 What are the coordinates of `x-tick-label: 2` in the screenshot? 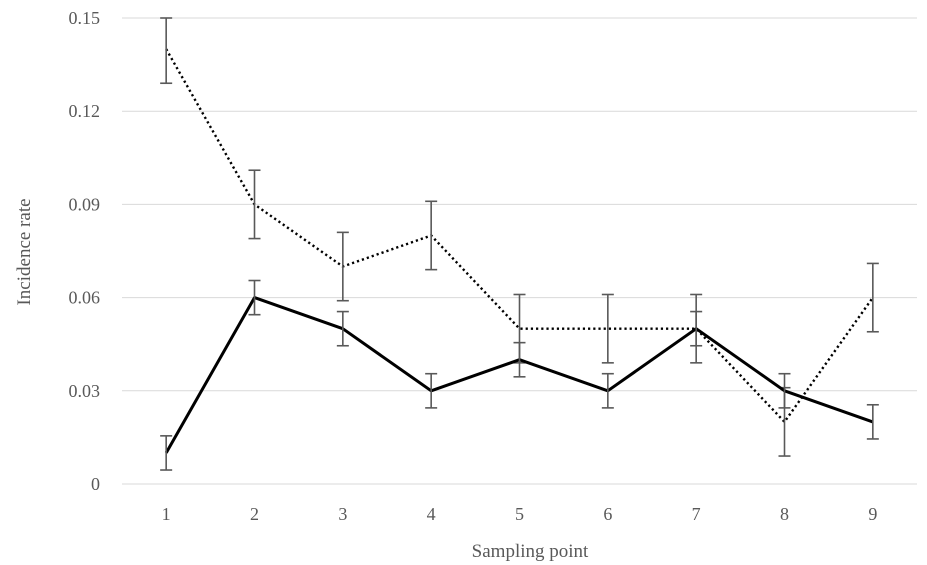 It's located at (254, 514).